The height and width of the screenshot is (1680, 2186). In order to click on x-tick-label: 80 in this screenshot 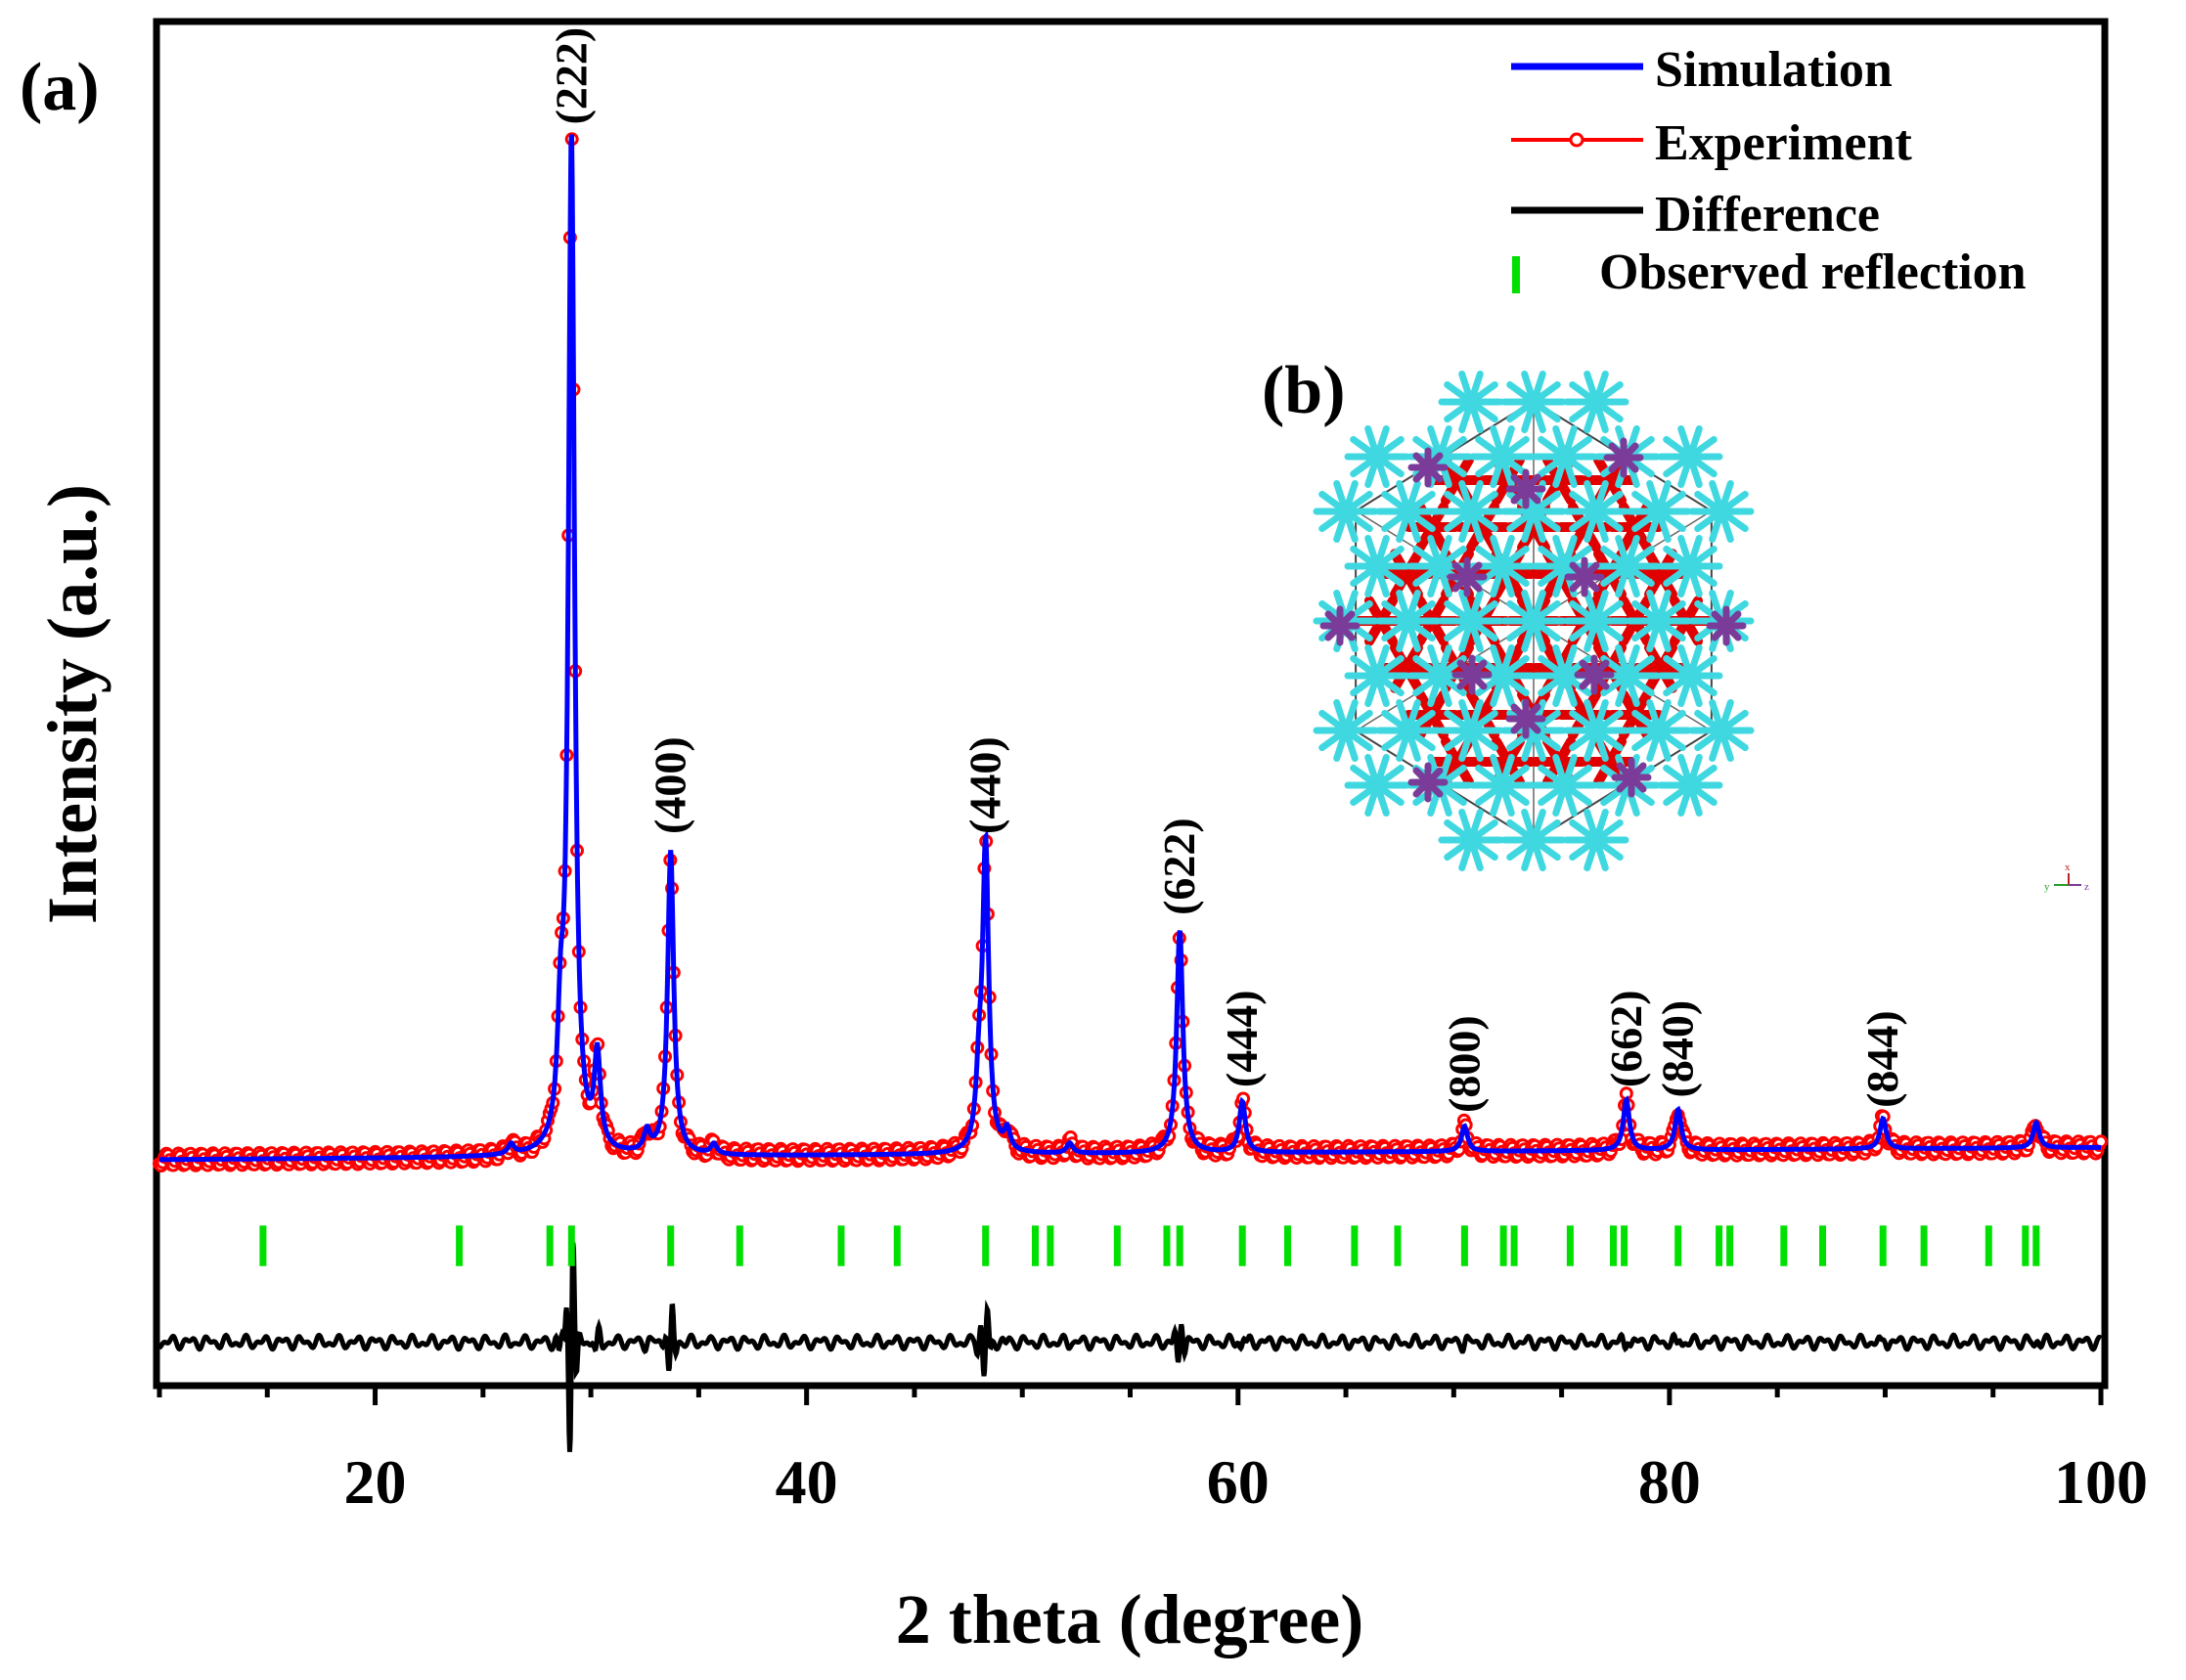, I will do `click(1669, 1482)`.